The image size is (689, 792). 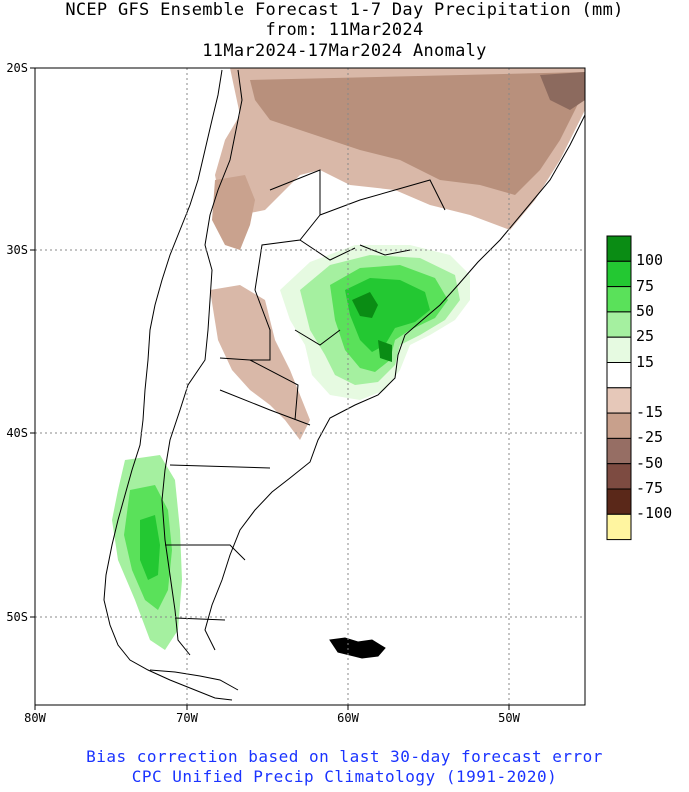 I want to click on dry-anomaly-central, so click(x=260, y=362).